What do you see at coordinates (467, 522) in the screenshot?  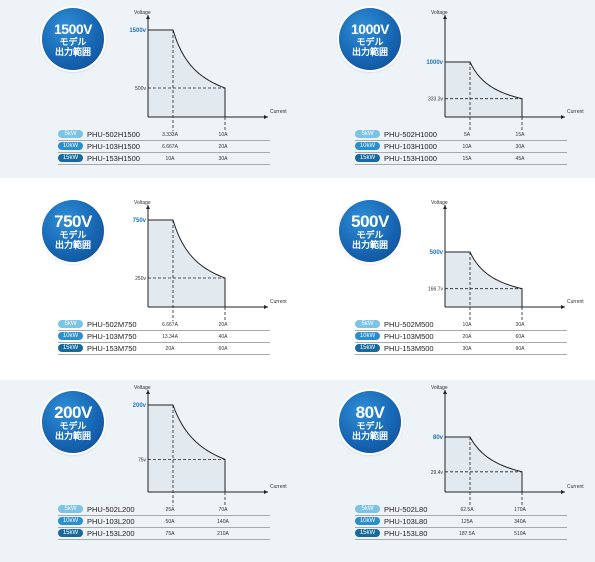 I see `corner-current-value: 125A` at bounding box center [467, 522].